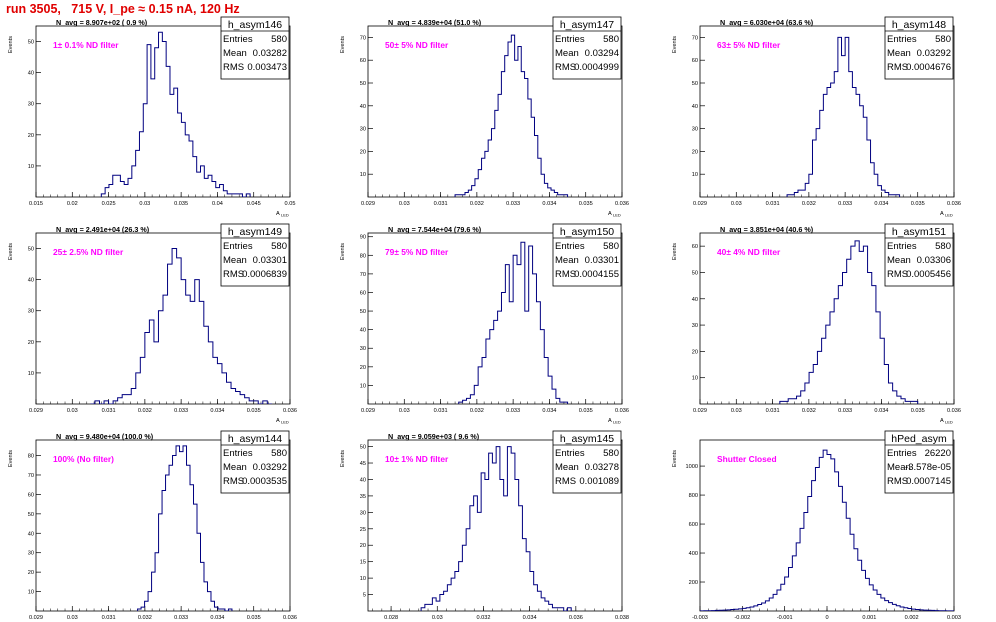 This screenshot has width=996, height=622. Describe the element at coordinates (109, 204) in the screenshot. I see `x-tick-label: 0.025` at that location.